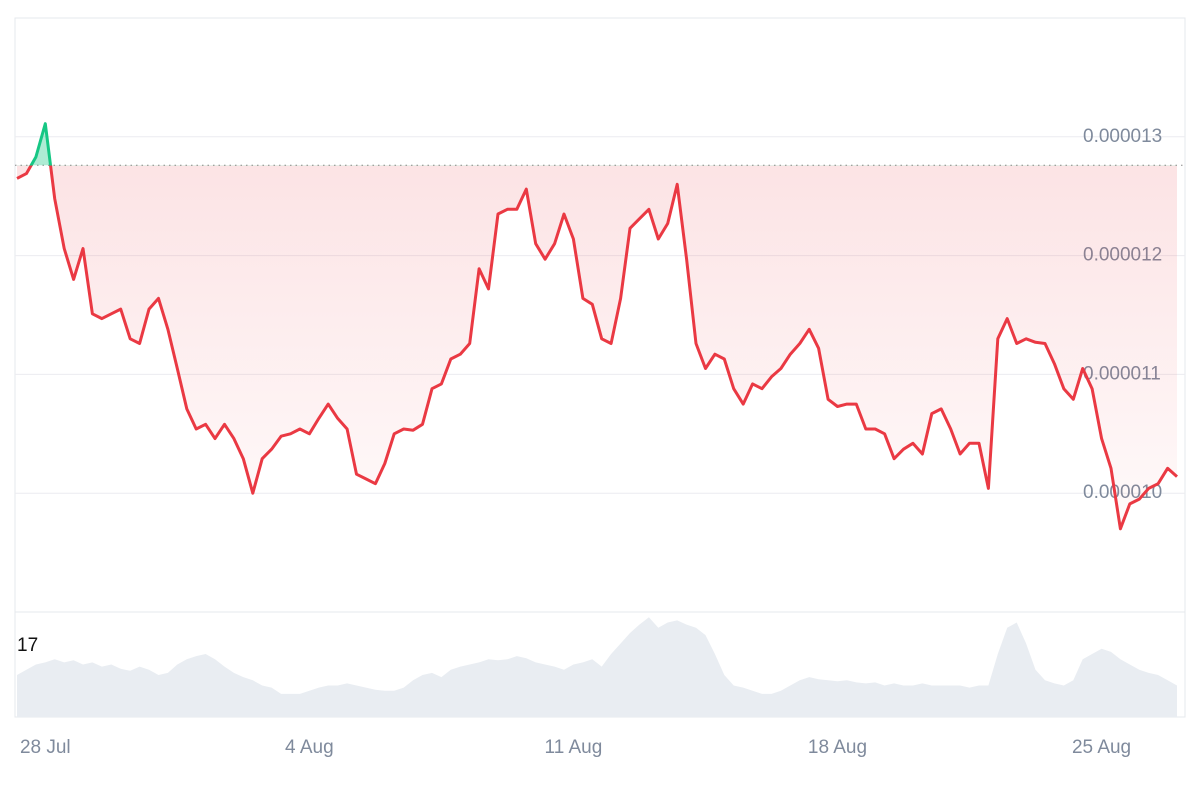  What do you see at coordinates (574, 747) in the screenshot?
I see `x-tick-label: 11 Aug` at bounding box center [574, 747].